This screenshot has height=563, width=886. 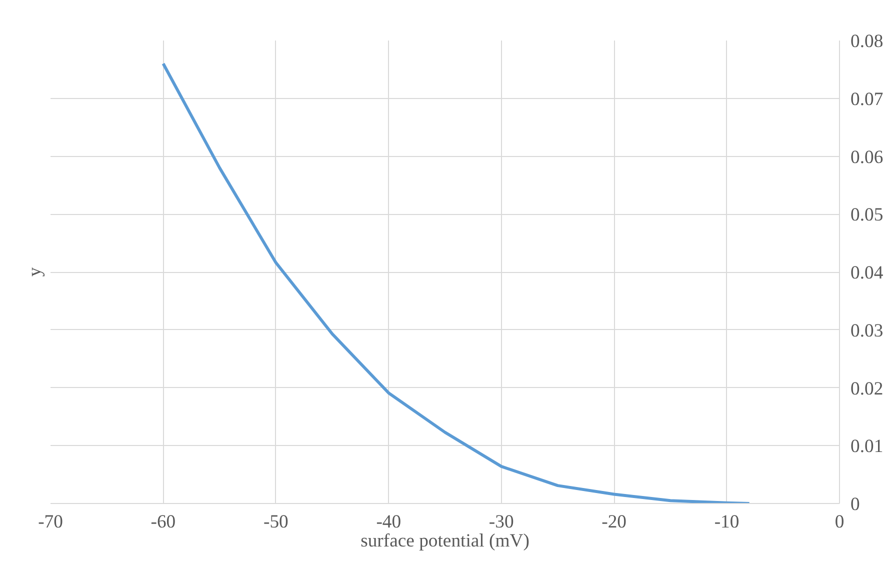 I want to click on x-tick-label: 0, so click(x=839, y=522).